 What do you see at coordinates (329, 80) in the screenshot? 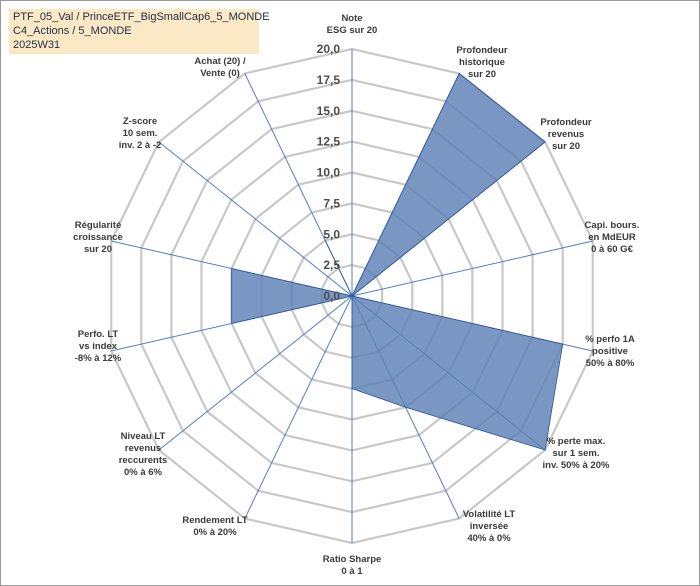
I see `tick-label: 17,5` at bounding box center [329, 80].